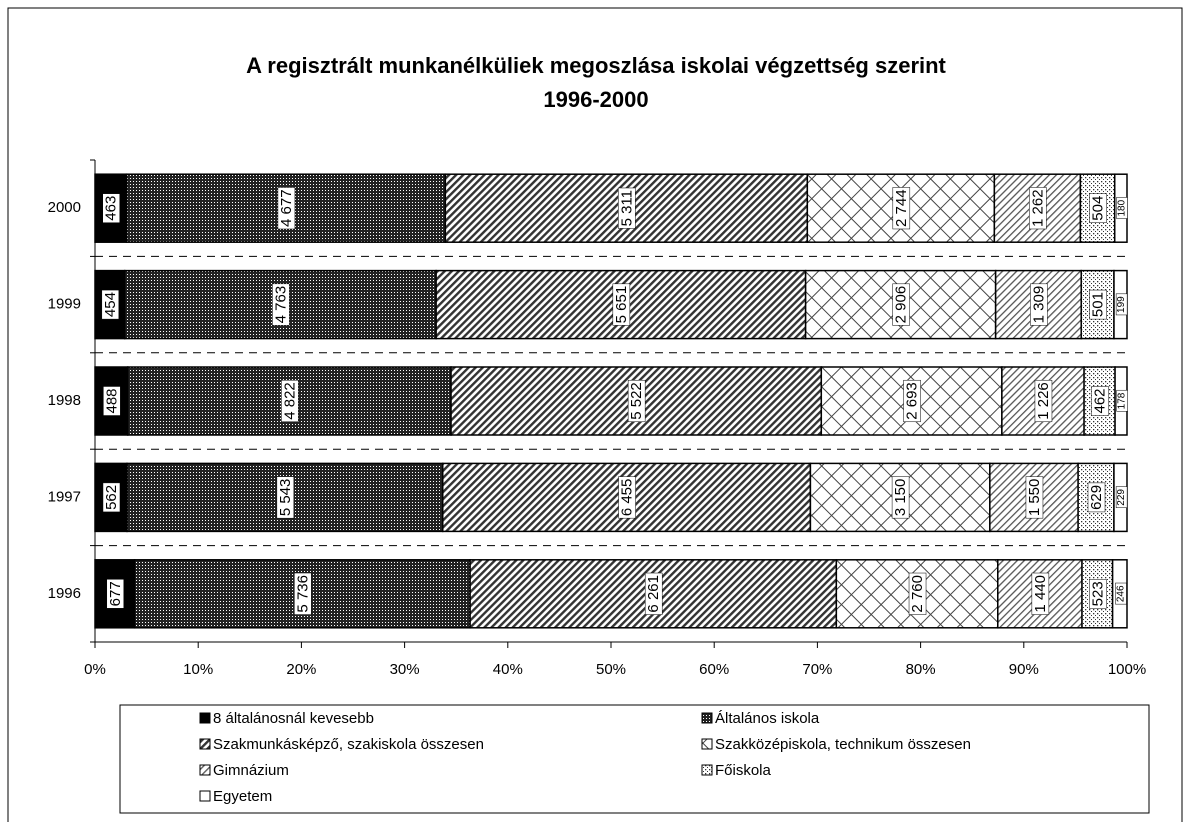 Image resolution: width=1190 pixels, height=822 pixels. I want to click on x-tick-label: 50%, so click(611, 669).